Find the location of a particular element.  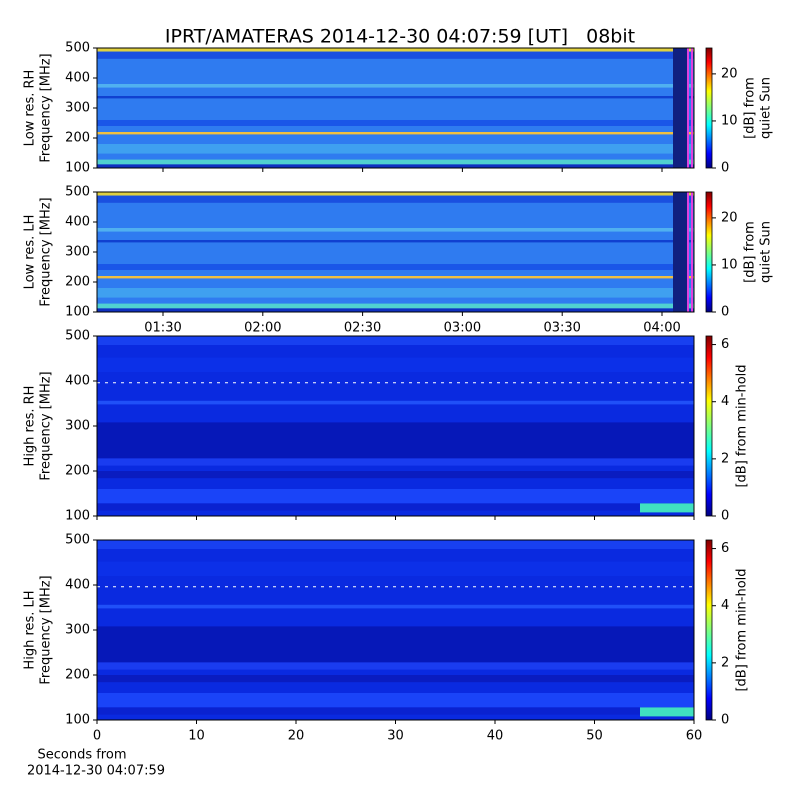

x-tick-label: 0 is located at coordinates (97, 736).